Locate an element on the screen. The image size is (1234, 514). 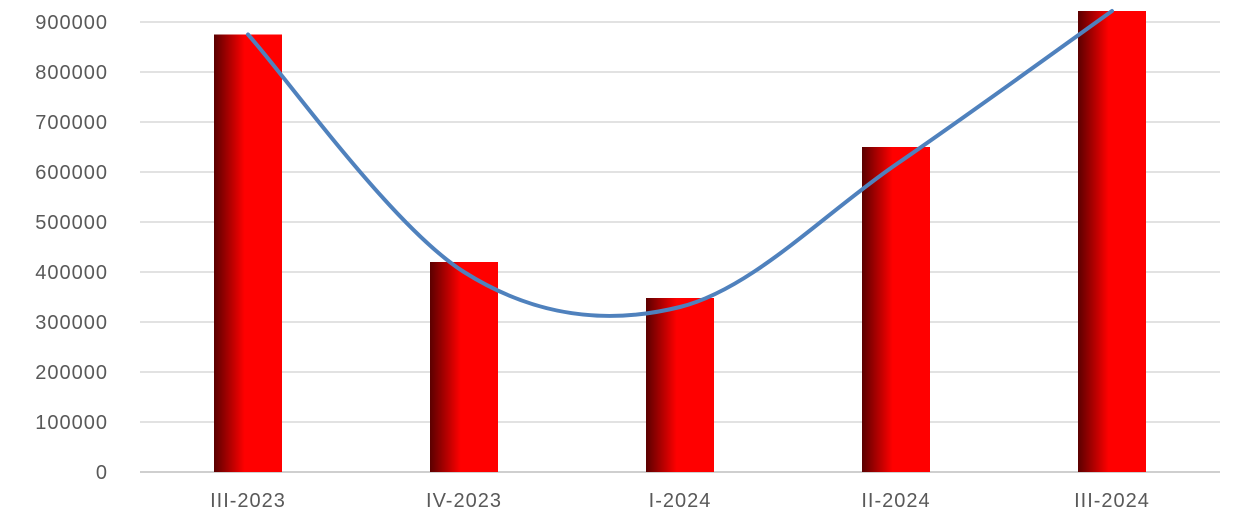
bar-iii-2023 is located at coordinates (248, 253).